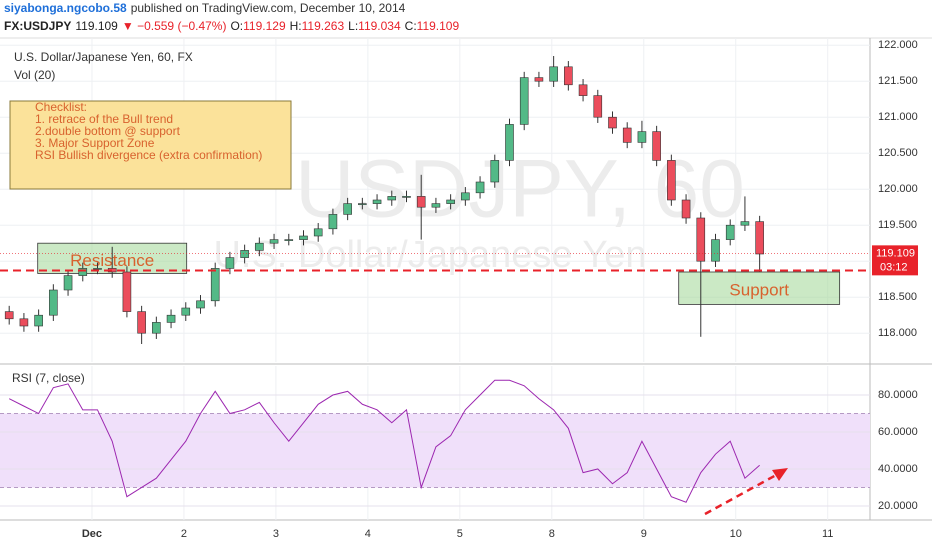  What do you see at coordinates (741, 494) in the screenshot?
I see `divergence-arrow` at bounding box center [741, 494].